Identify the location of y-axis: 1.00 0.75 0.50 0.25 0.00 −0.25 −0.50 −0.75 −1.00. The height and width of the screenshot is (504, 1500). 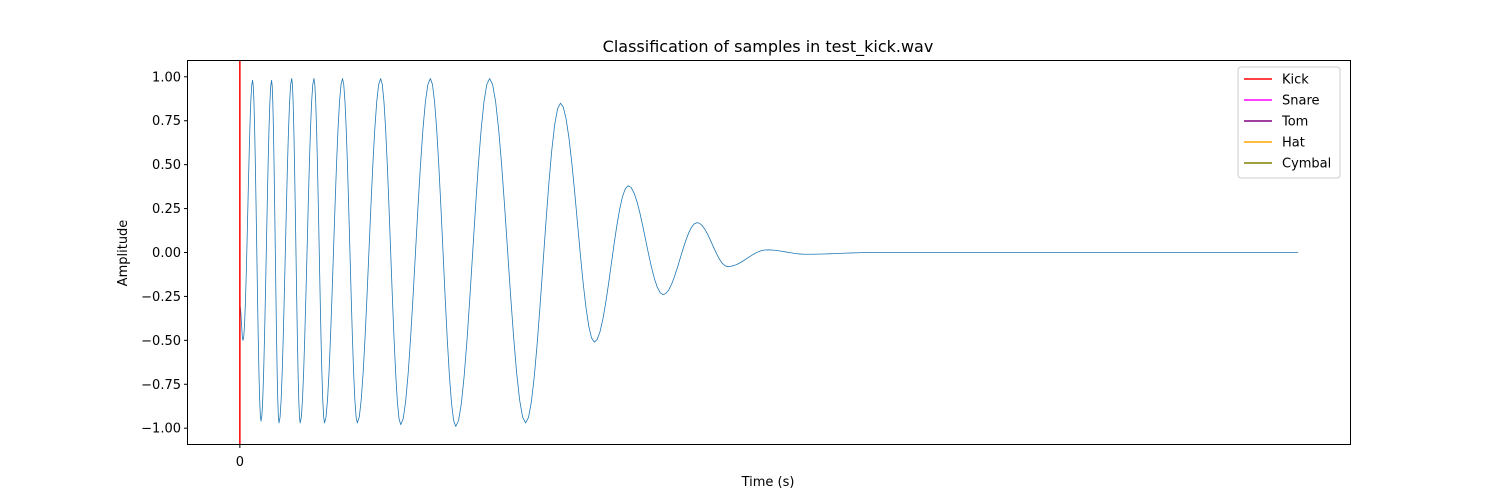
(164, 253).